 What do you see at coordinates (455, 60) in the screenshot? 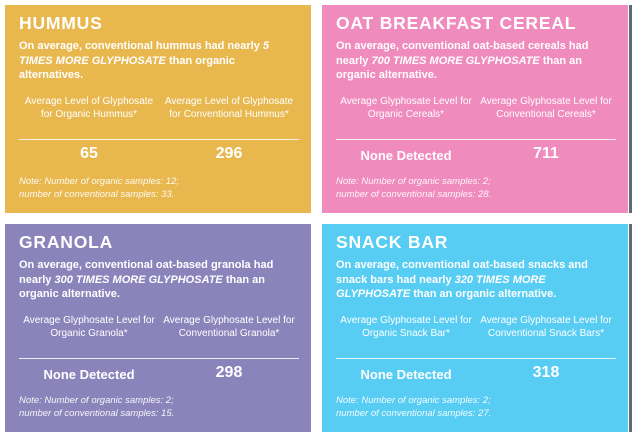
I see `description-emphasis: 700 TIMES MORE GLYPHOSATE` at bounding box center [455, 60].